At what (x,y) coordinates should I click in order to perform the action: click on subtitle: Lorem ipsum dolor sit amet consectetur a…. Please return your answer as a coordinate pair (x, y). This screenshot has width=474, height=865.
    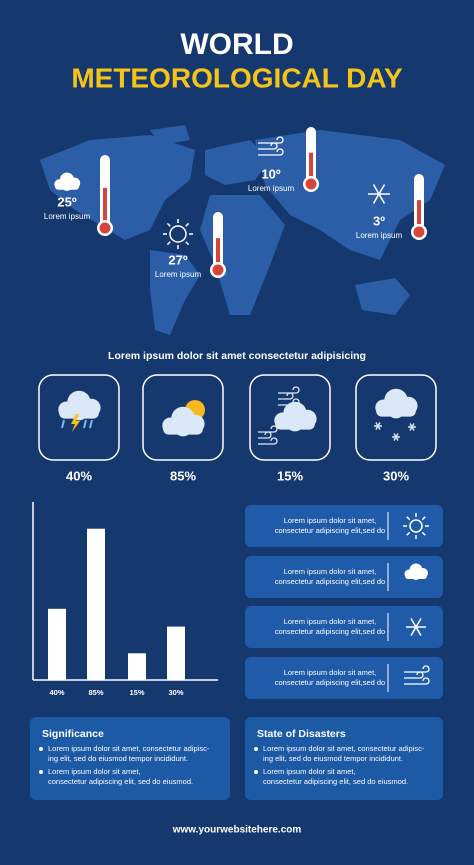
    Looking at the image, I should click on (237, 356).